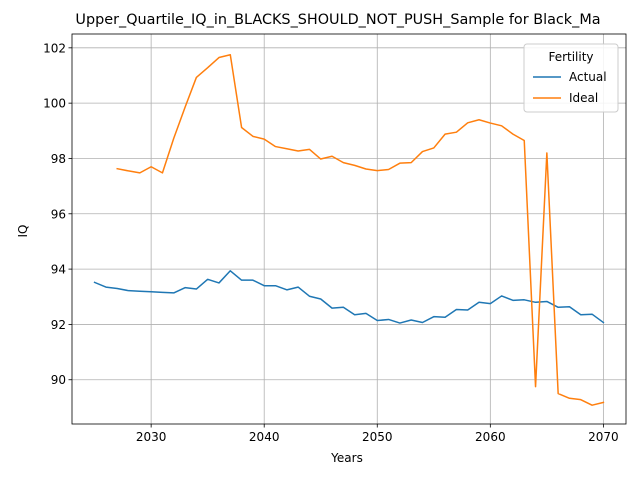 This screenshot has width=640, height=484. I want to click on y-tick-label: 96, so click(58, 214).